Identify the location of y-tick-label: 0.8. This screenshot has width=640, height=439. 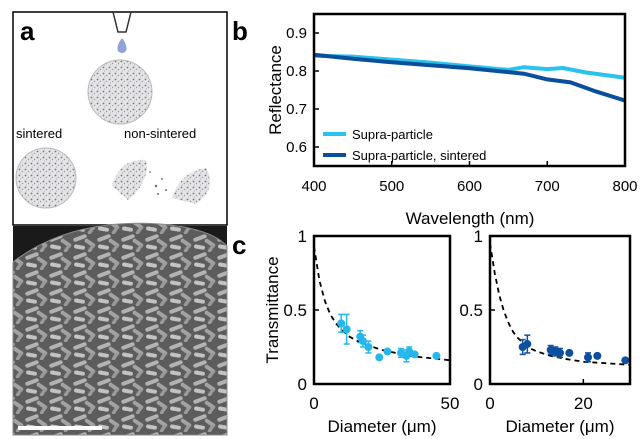
(296, 71).